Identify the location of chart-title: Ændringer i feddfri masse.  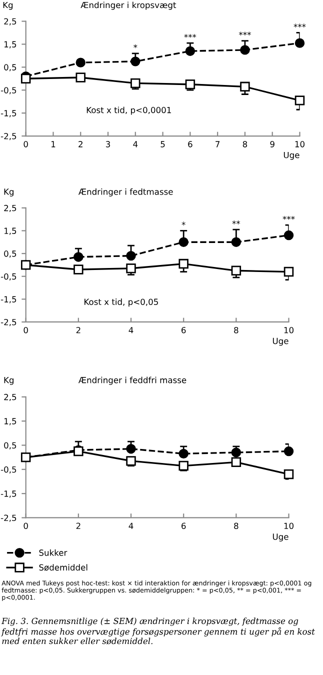
(132, 380).